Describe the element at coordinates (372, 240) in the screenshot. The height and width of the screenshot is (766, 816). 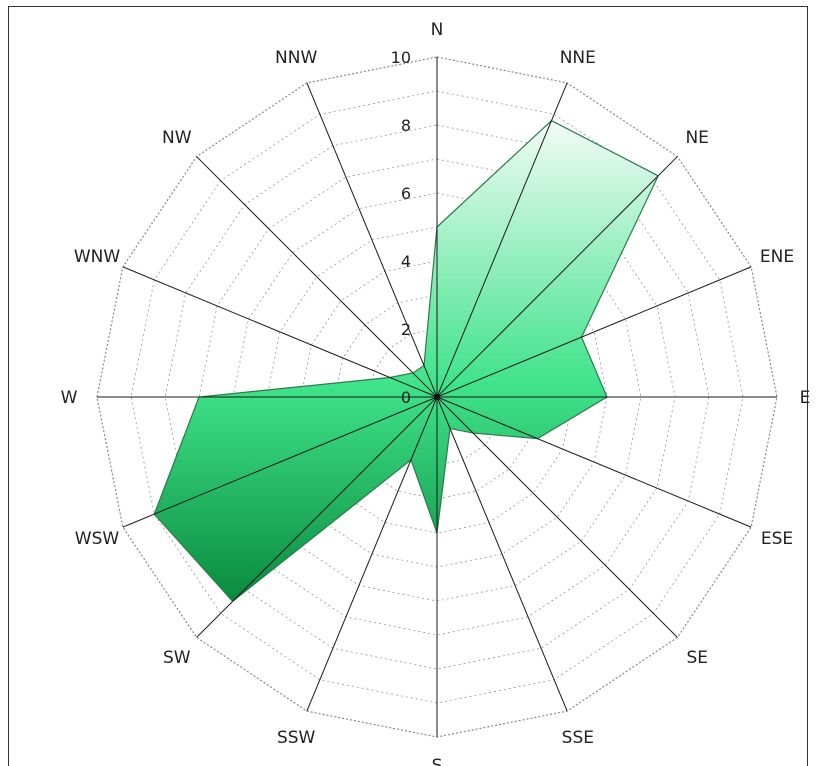
I see `spoke-nnw` at that location.